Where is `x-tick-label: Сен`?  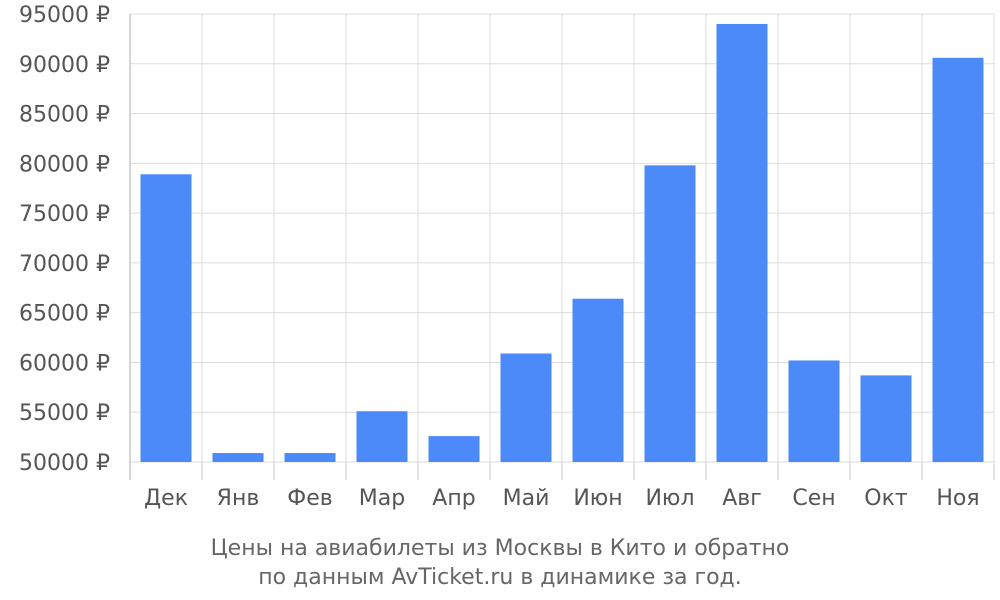
x-tick-label: Сен is located at coordinates (813, 498).